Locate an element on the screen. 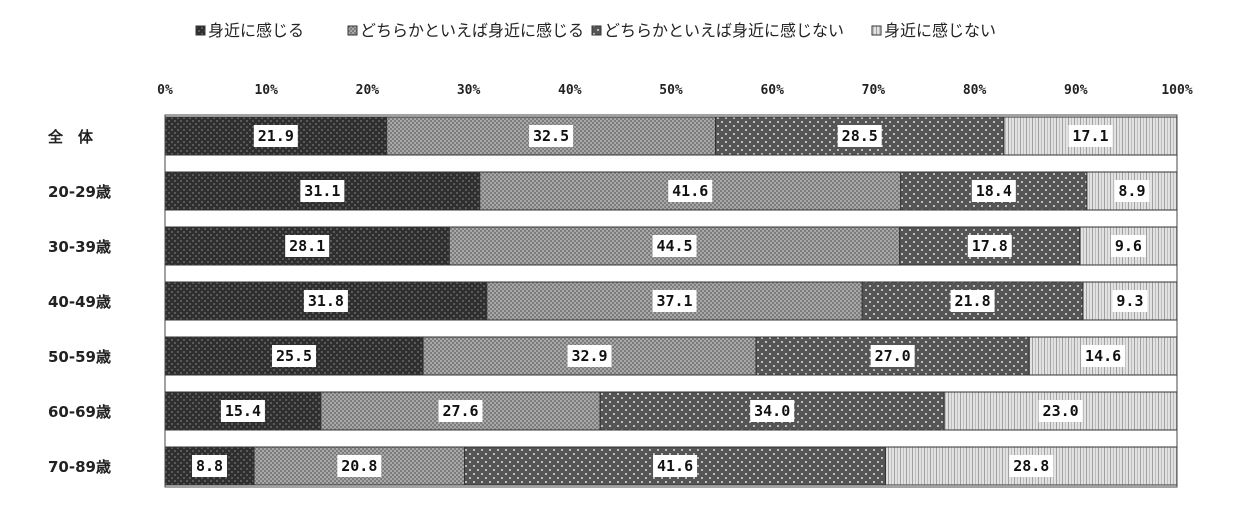 The height and width of the screenshot is (521, 1235). data-label: 17.8 is located at coordinates (990, 246).